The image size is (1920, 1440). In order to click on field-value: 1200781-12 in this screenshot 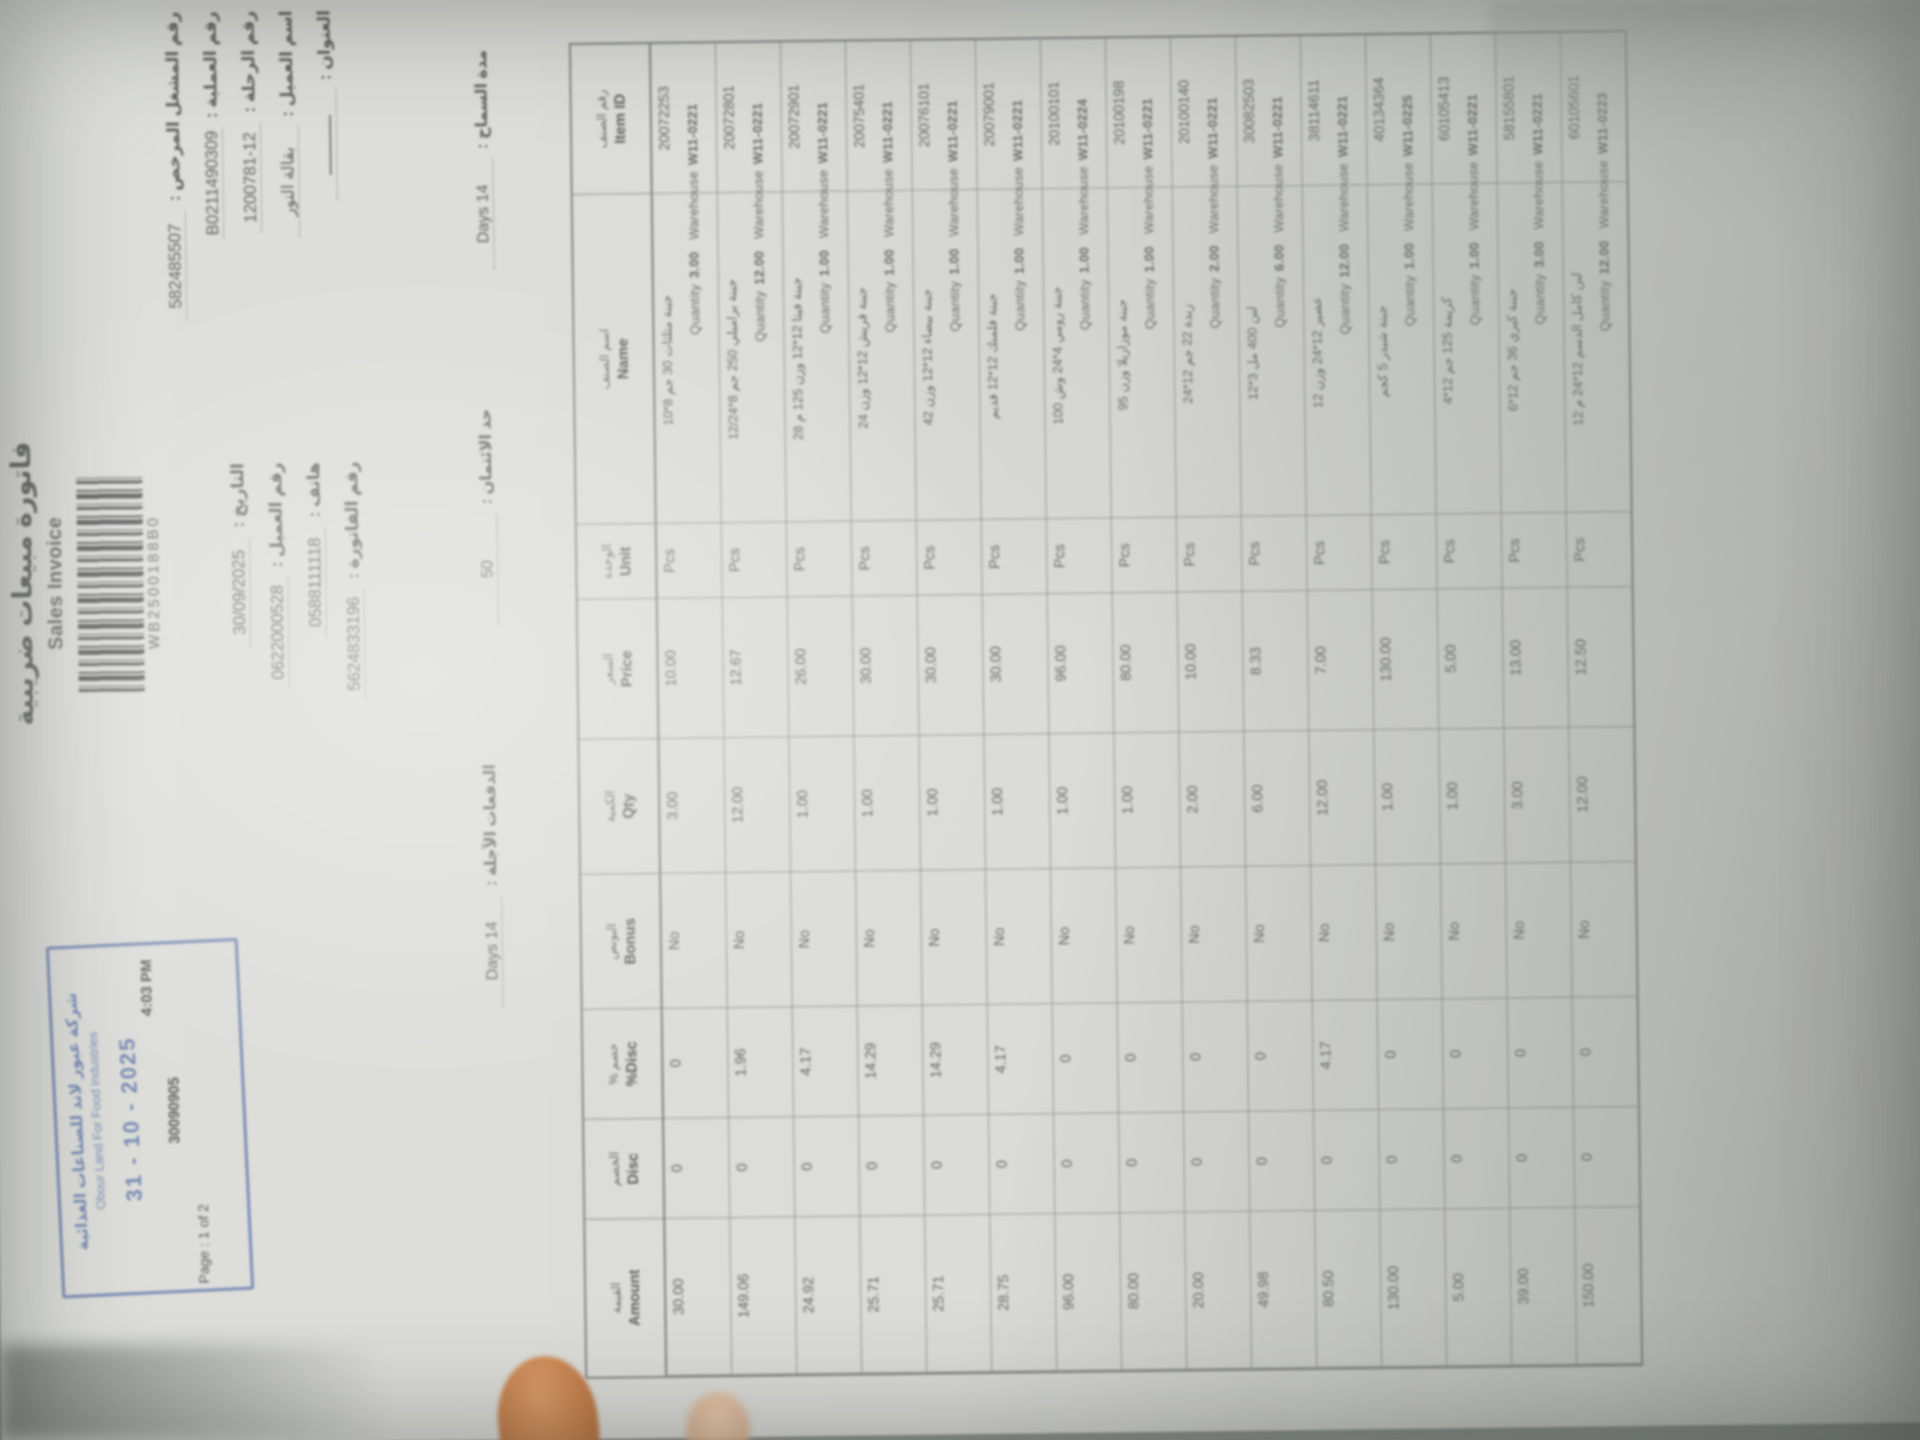, I will do `click(251, 177)`.